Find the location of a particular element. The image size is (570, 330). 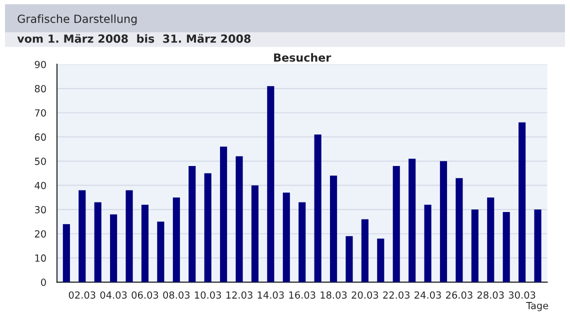

x-tick-label: 26.03 is located at coordinates (459, 295).